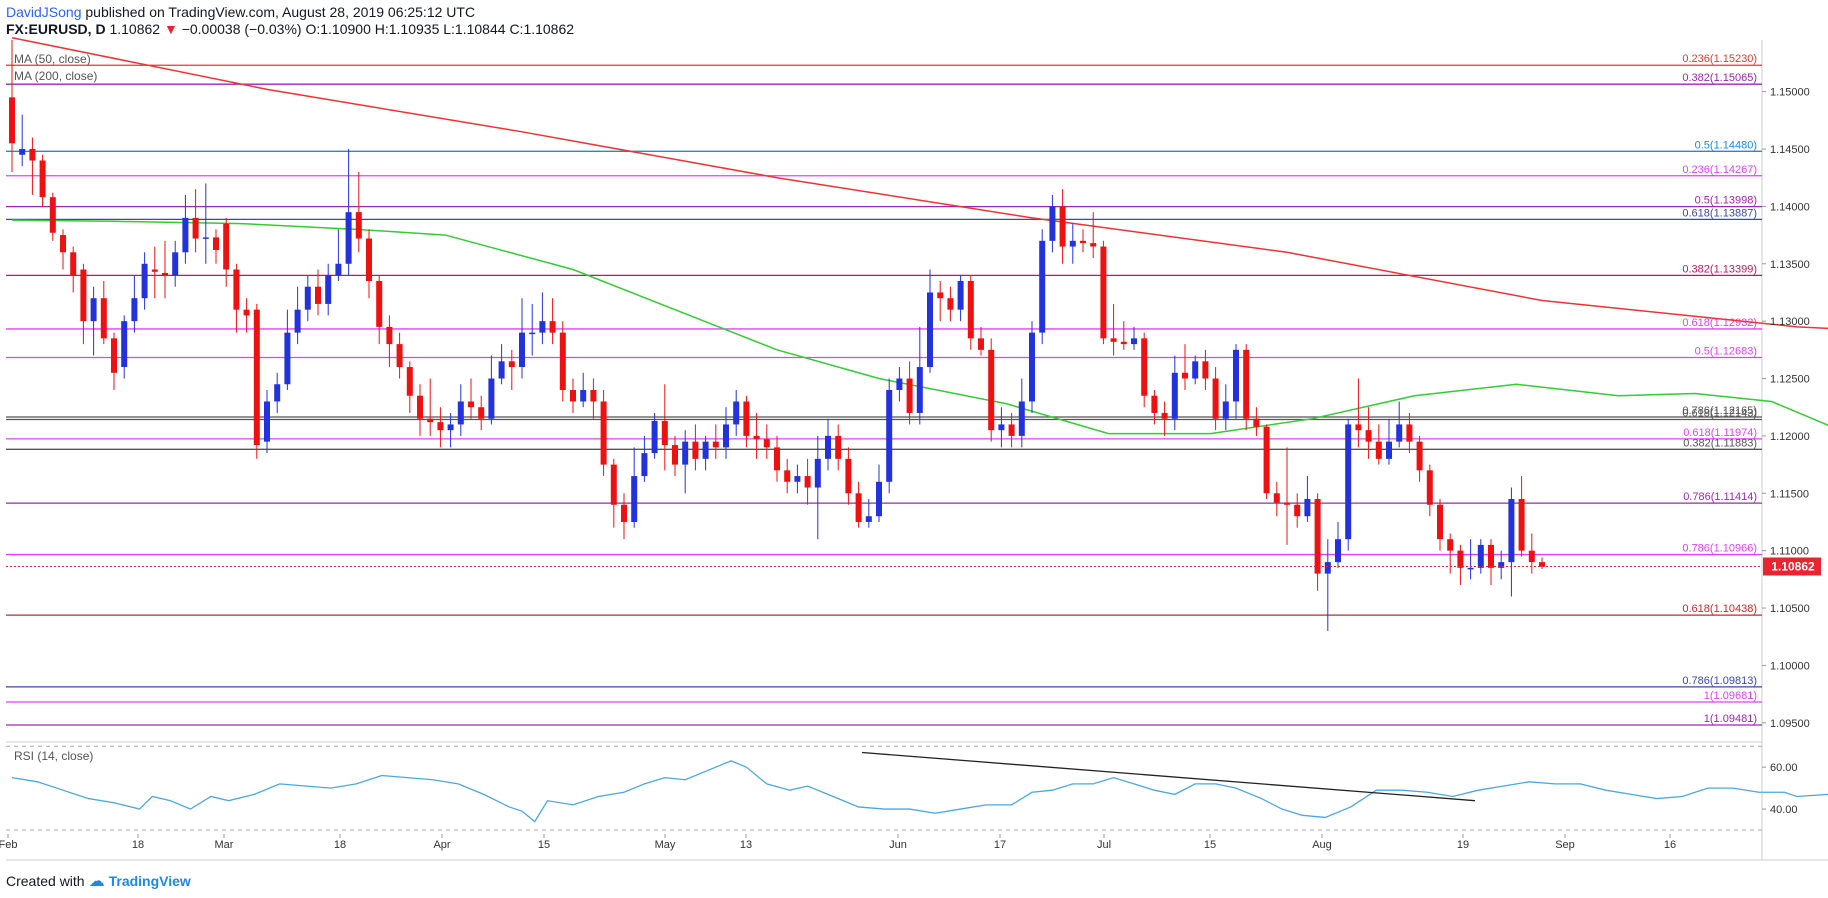 The height and width of the screenshot is (898, 1828). I want to click on change-arrow-icon: ▼, so click(170, 29).